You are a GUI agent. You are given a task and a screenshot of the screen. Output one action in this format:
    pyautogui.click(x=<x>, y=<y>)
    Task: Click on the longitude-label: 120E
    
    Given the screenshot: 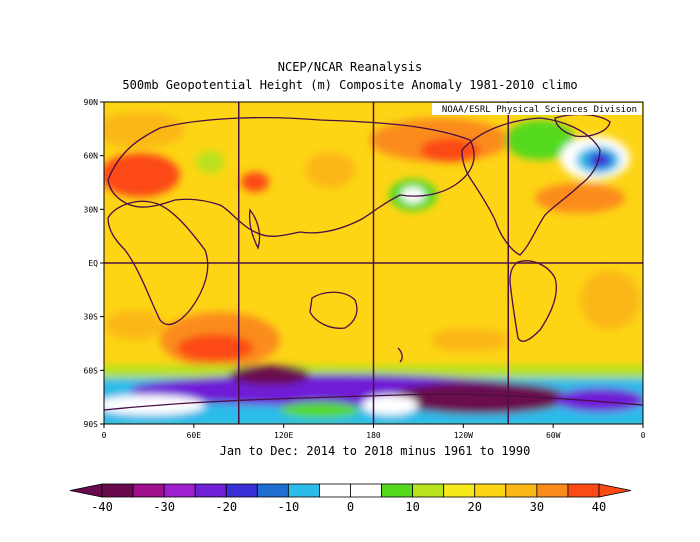 What is the action you would take?
    pyautogui.click(x=283, y=435)
    